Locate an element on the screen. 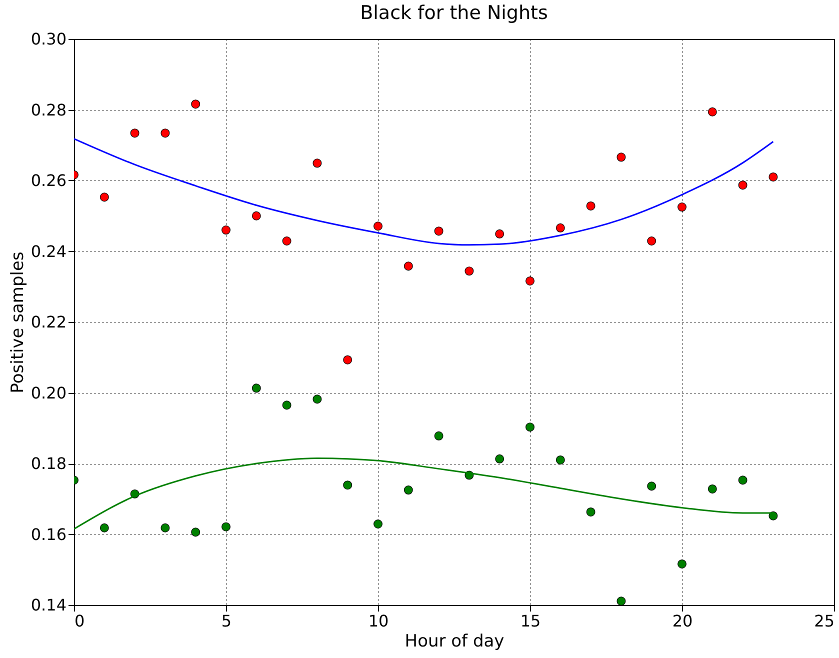 Image resolution: width=839 pixels, height=658 pixels. x-tick-label: 5 is located at coordinates (226, 621).